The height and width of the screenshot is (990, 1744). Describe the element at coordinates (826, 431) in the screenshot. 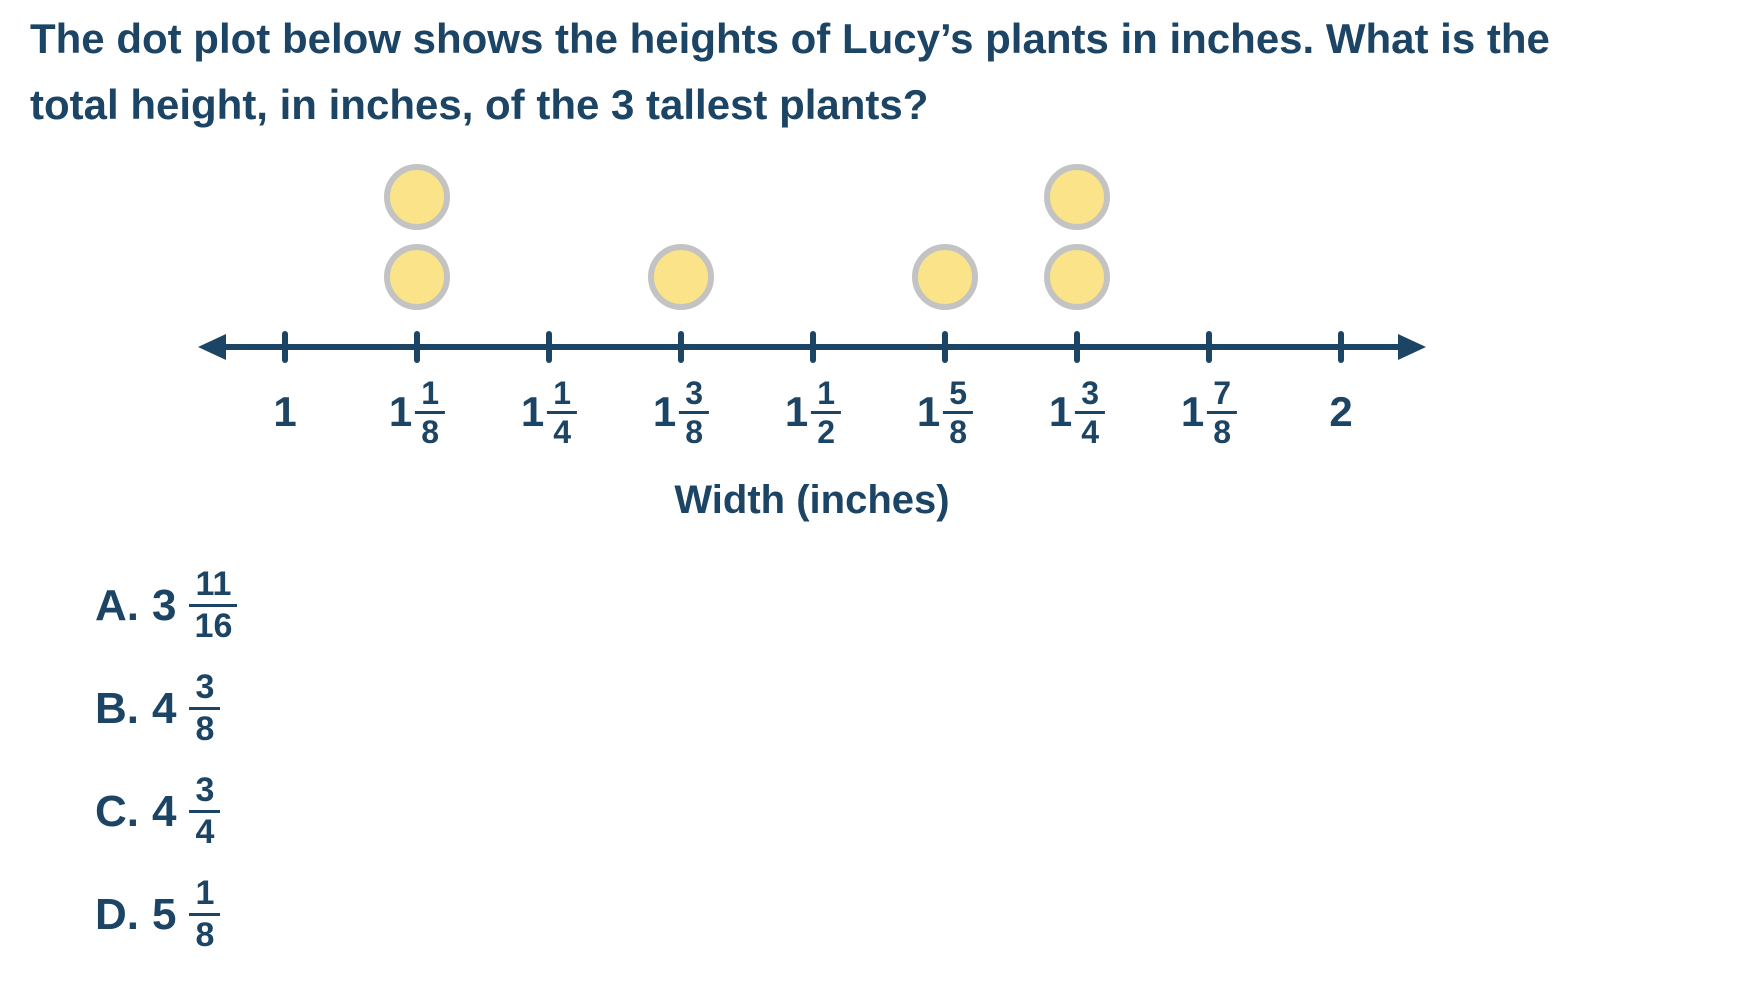

I see `tick-label-fraction-denominator: 2` at that location.